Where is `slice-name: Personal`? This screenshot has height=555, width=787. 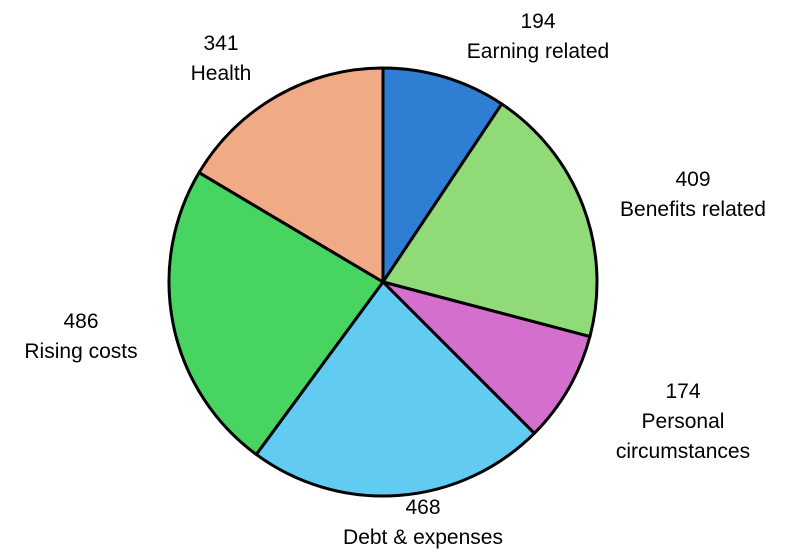 slice-name: Personal is located at coordinates (683, 421).